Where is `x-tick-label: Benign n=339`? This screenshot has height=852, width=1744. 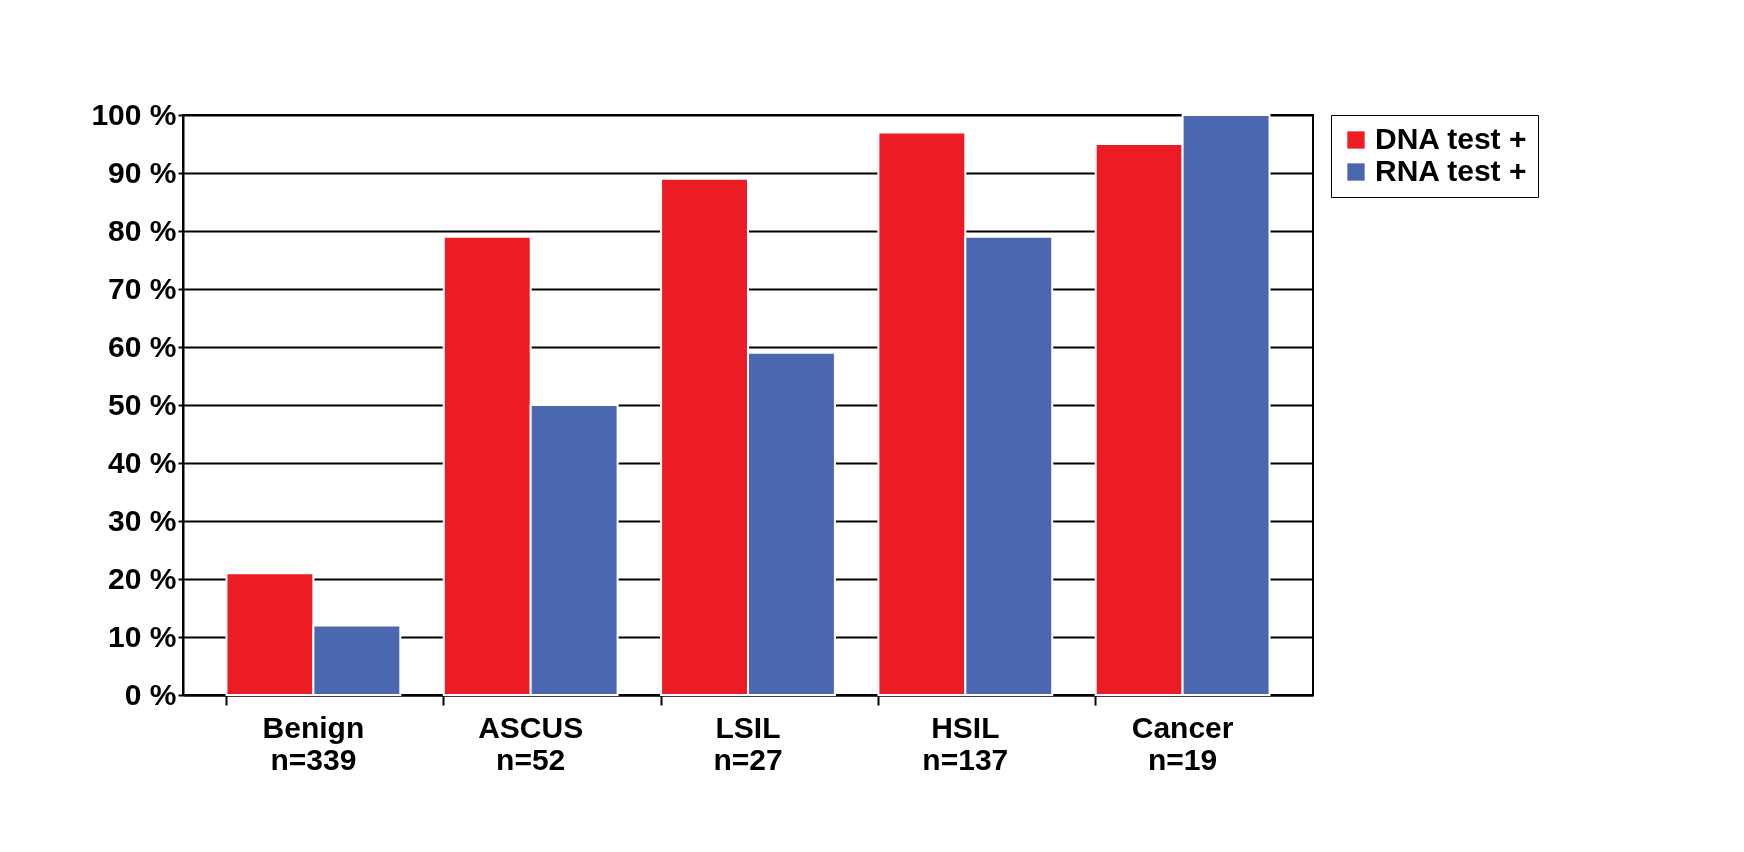
x-tick-label: Benign n=339 is located at coordinates (313, 743).